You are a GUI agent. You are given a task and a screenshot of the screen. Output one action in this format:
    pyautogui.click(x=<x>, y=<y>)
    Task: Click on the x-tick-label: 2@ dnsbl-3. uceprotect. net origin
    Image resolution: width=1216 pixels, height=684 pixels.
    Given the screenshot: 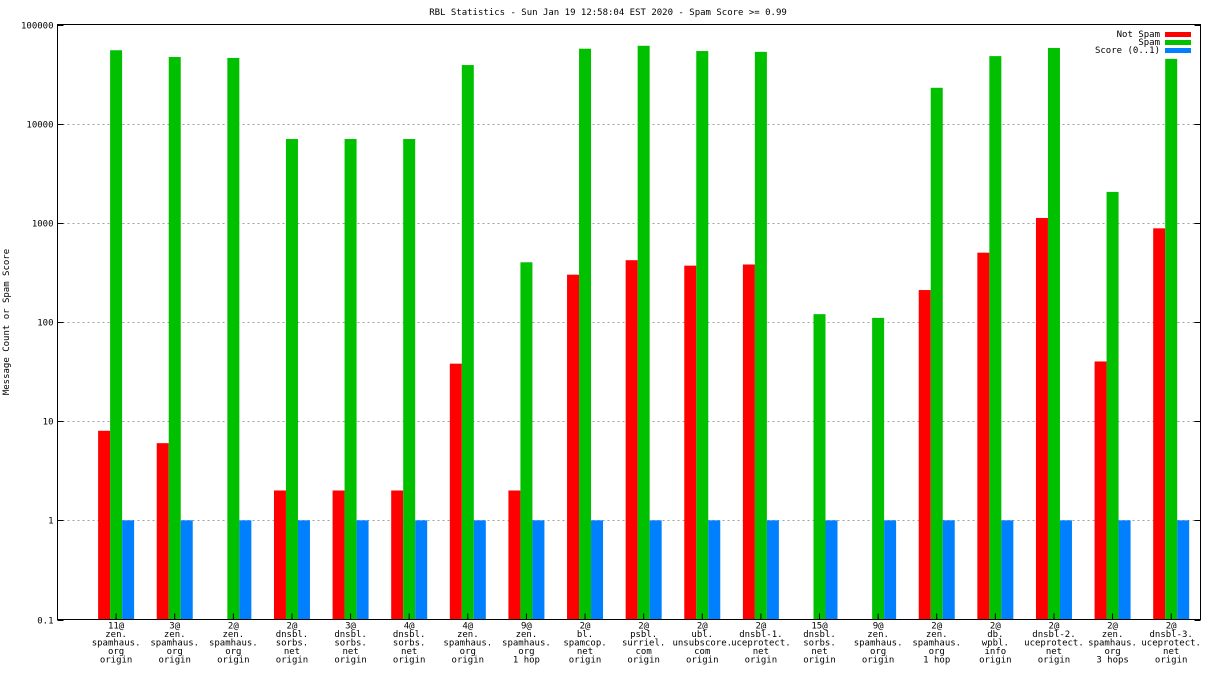 What is the action you would take?
    pyautogui.click(x=1171, y=644)
    